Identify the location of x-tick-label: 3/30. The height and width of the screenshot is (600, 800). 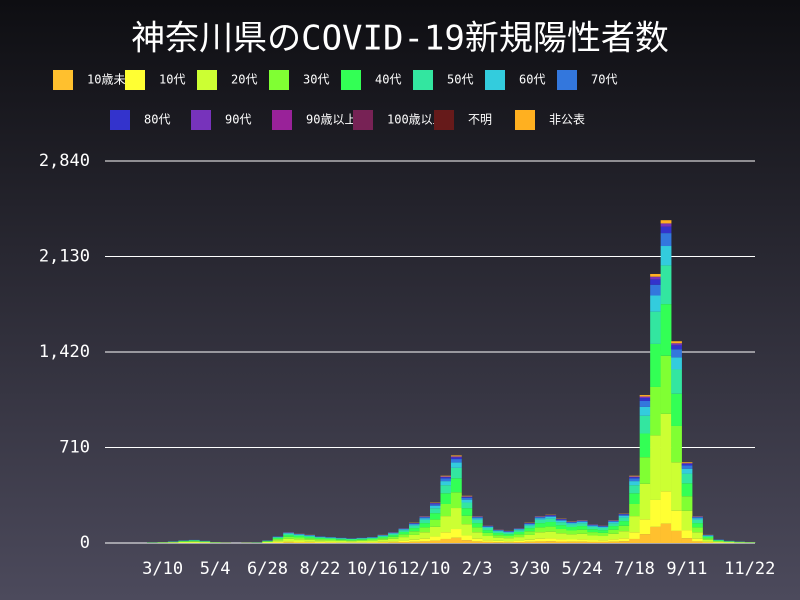
(529, 569).